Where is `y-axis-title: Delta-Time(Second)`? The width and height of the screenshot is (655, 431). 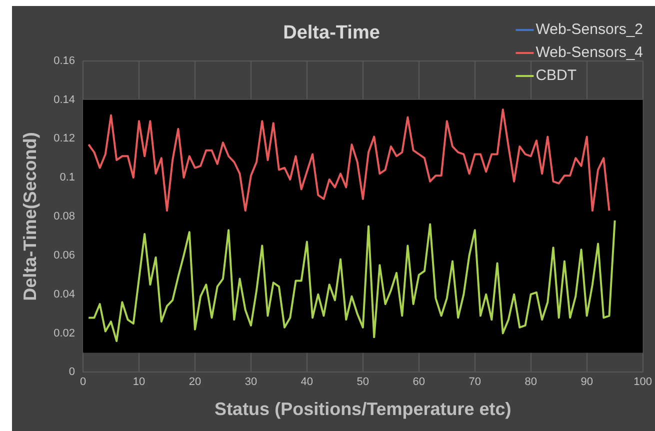
y-axis-title: Delta-Time(Second) is located at coordinates (30, 216).